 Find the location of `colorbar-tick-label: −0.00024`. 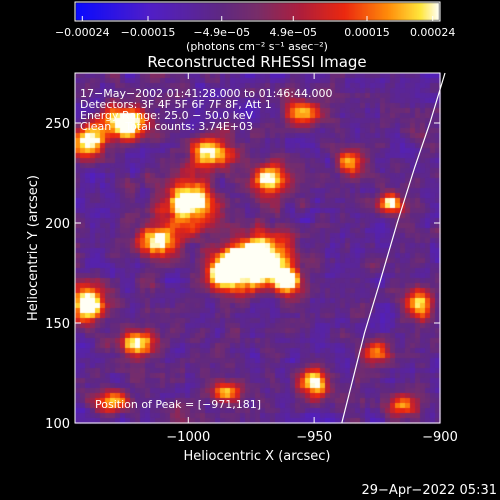

colorbar-tick-label: −0.00024 is located at coordinates (82, 32).